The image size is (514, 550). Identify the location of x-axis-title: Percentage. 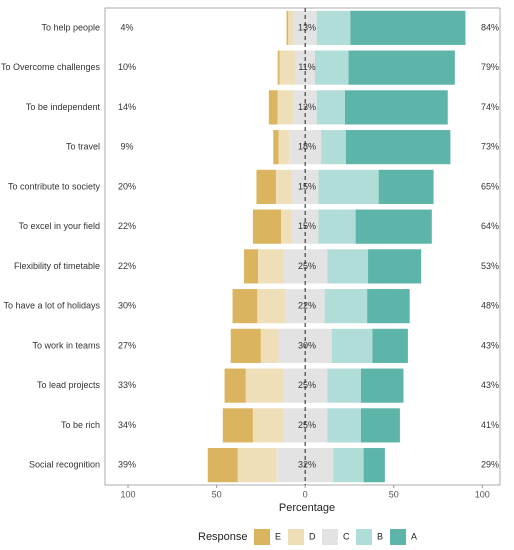
(307, 508).